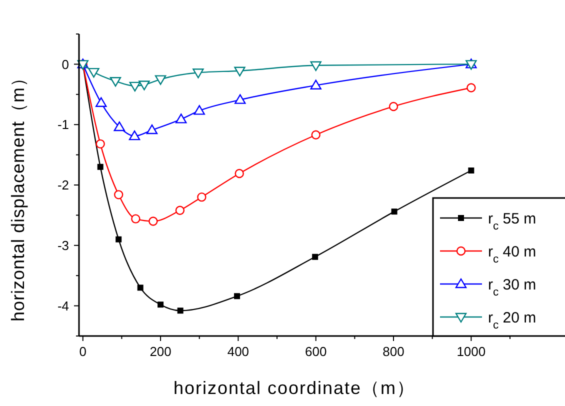 The image size is (565, 406). I want to click on y-tick-label: -4, so click(63, 306).